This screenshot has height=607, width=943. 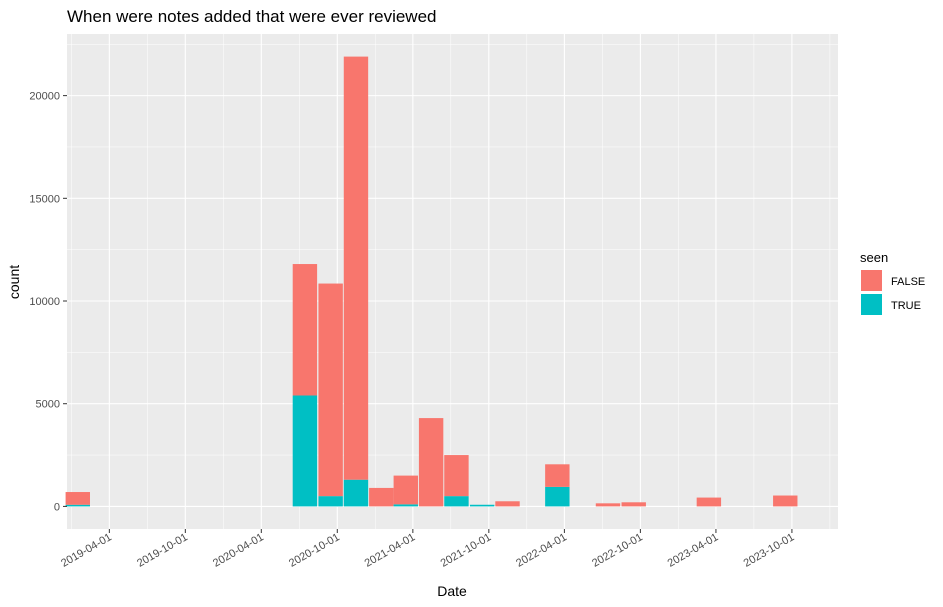 I want to click on x-tick-label: 2022-04-01, so click(x=541, y=550).